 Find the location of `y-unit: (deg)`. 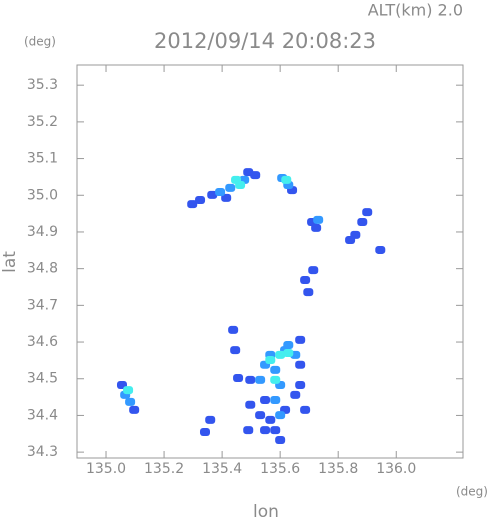

y-unit: (deg) is located at coordinates (40, 42).